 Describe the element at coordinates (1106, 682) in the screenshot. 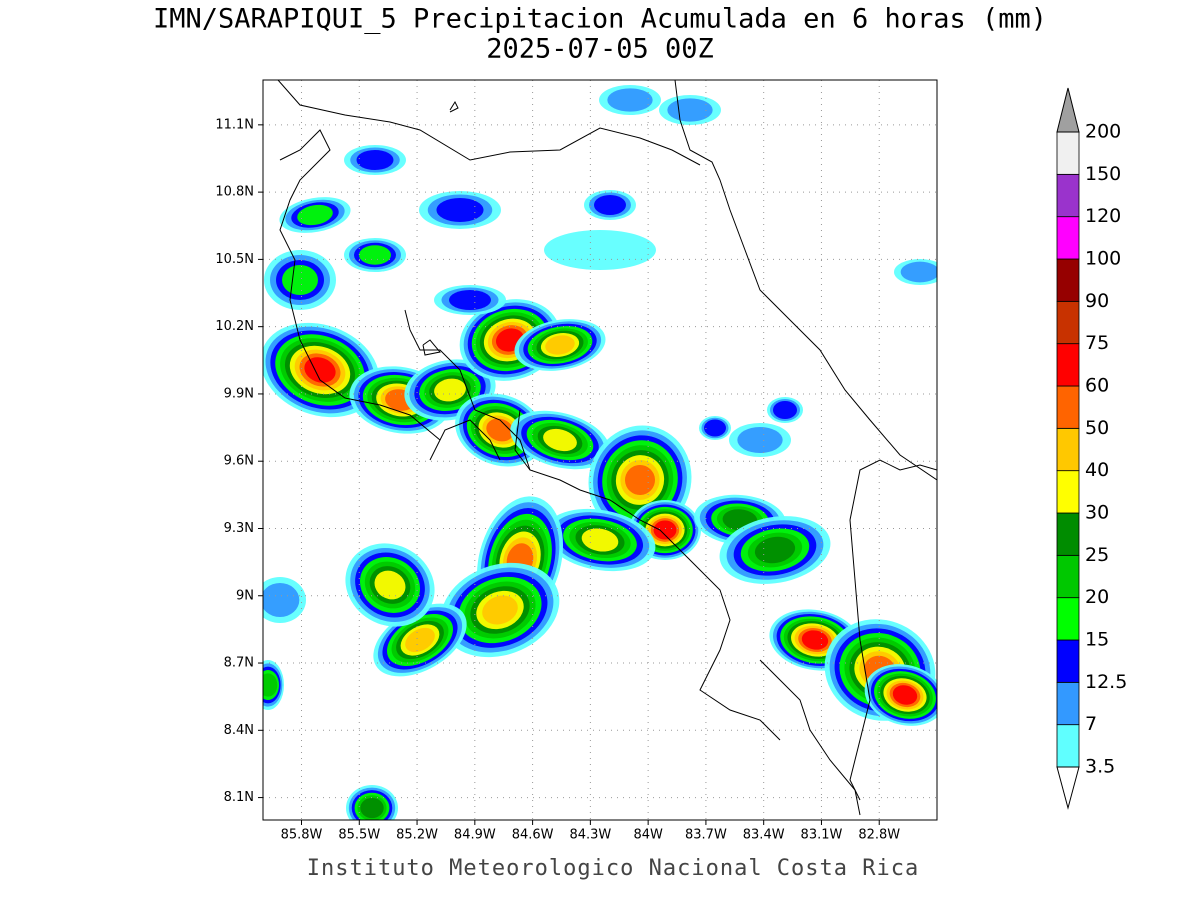

I see `colorbar-label: 12.5` at that location.